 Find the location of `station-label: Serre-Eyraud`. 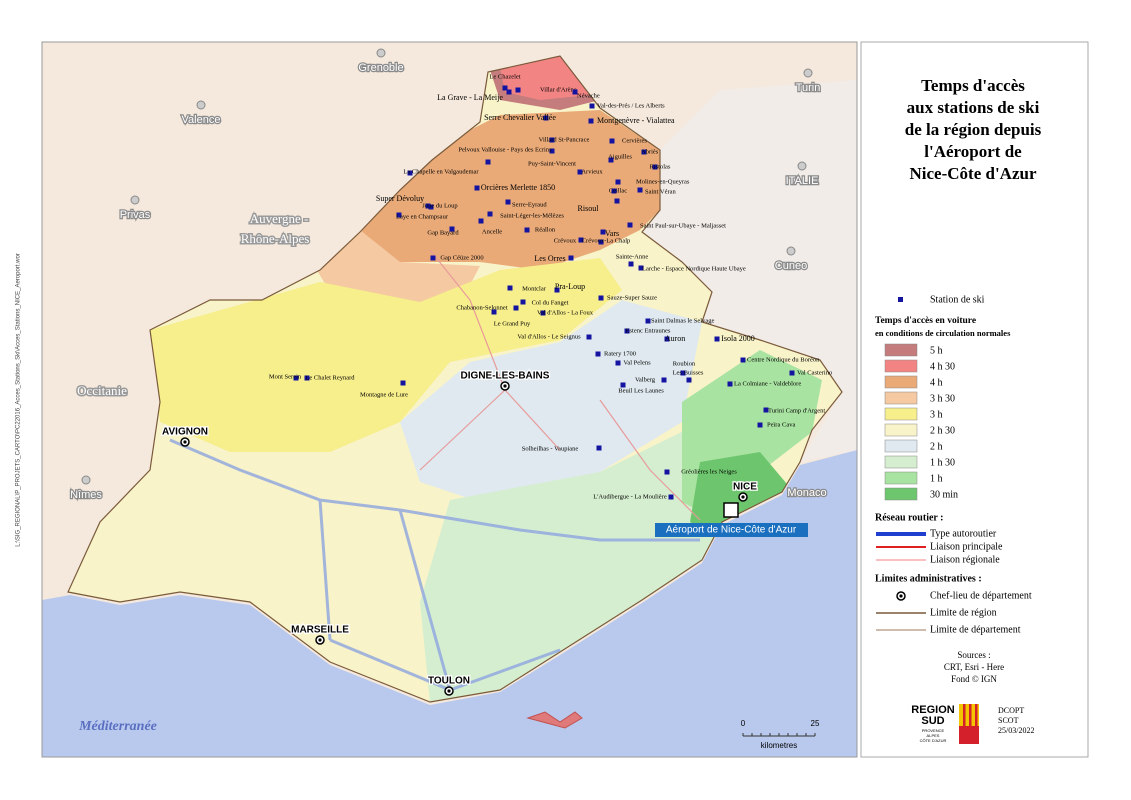

station-label: Serre-Eyraud is located at coordinates (529, 204).